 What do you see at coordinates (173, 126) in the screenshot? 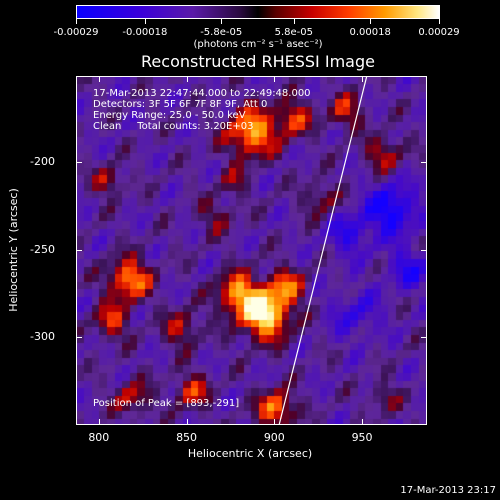
I see `clean-counts-text: Clean Total counts: 3.20E+03` at bounding box center [173, 126].